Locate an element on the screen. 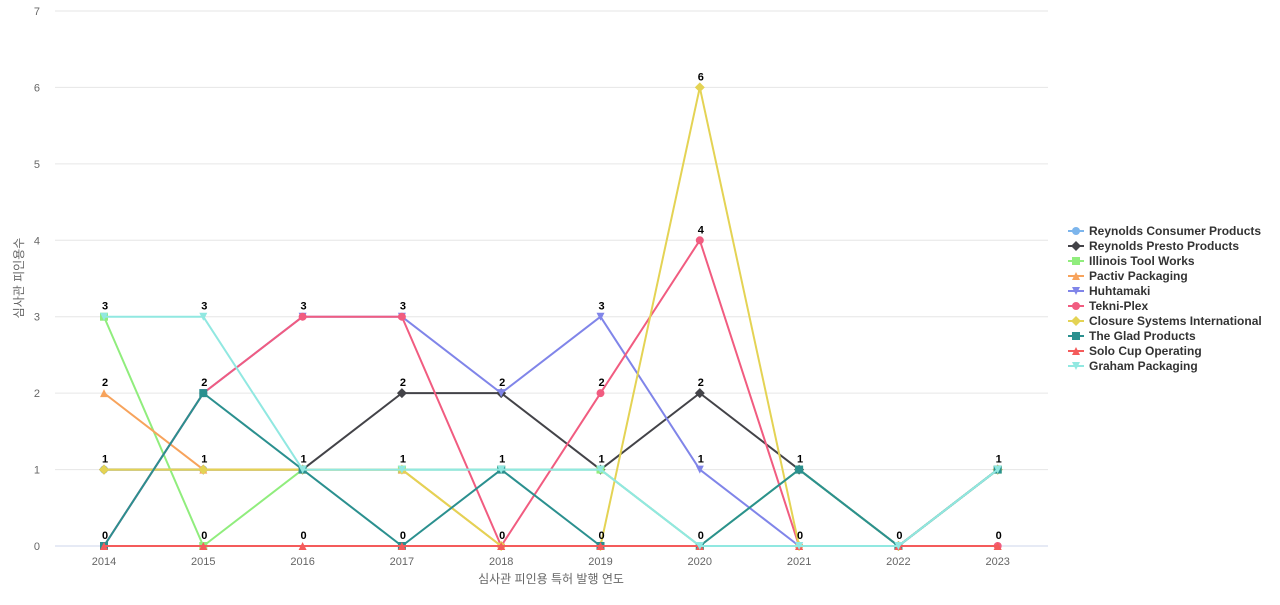 Image resolution: width=1280 pixels, height=605 pixels. legend-item: Illinois Tool Works is located at coordinates (1131, 261).